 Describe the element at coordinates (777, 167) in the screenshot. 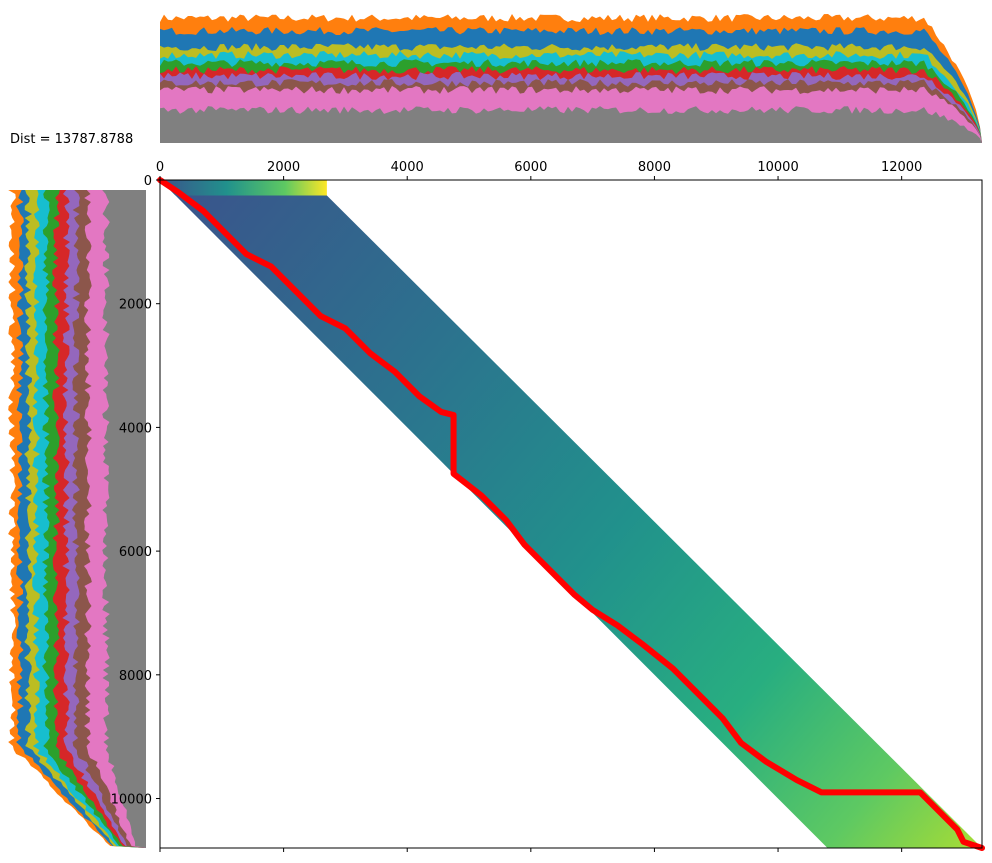

I see `x-tick-label: 10000` at that location.